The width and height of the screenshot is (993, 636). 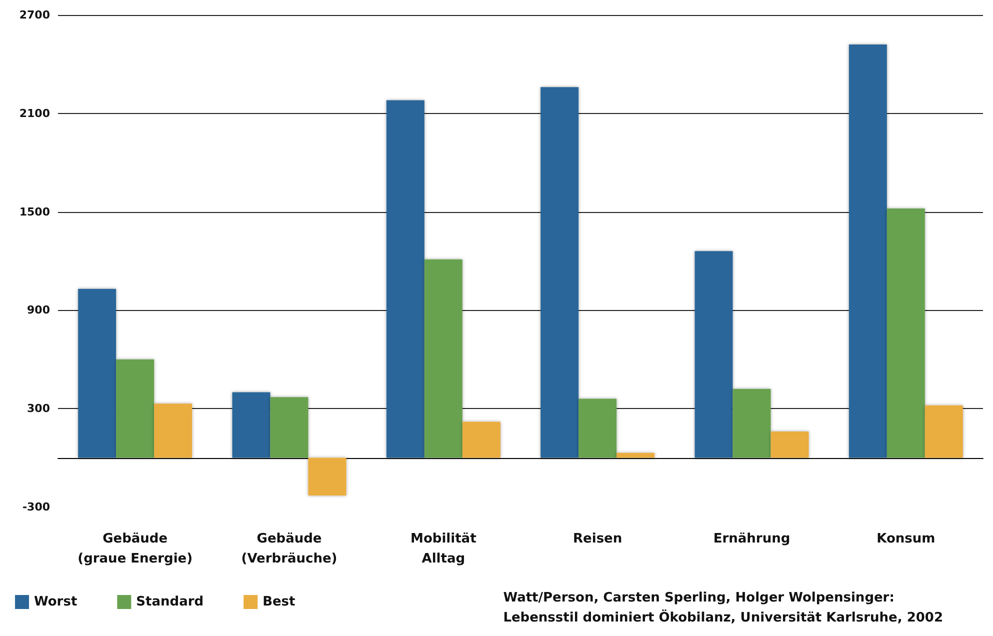 What do you see at coordinates (597, 539) in the screenshot?
I see `x-tick-label: Reisen` at bounding box center [597, 539].